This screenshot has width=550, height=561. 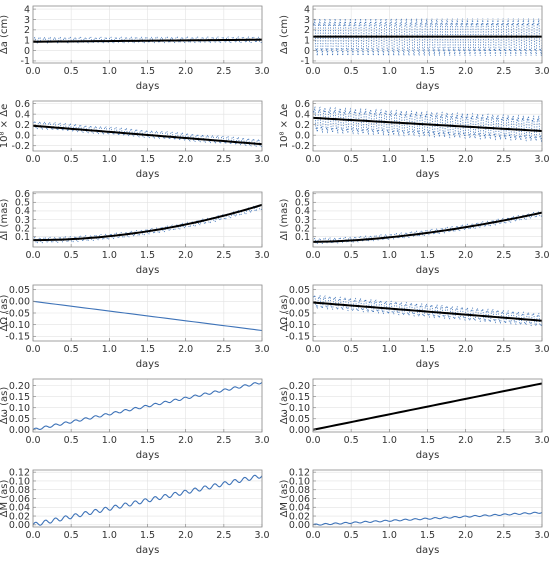 What do you see at coordinates (27, 9) in the screenshot?
I see `y-tick-label: 4` at bounding box center [27, 9].